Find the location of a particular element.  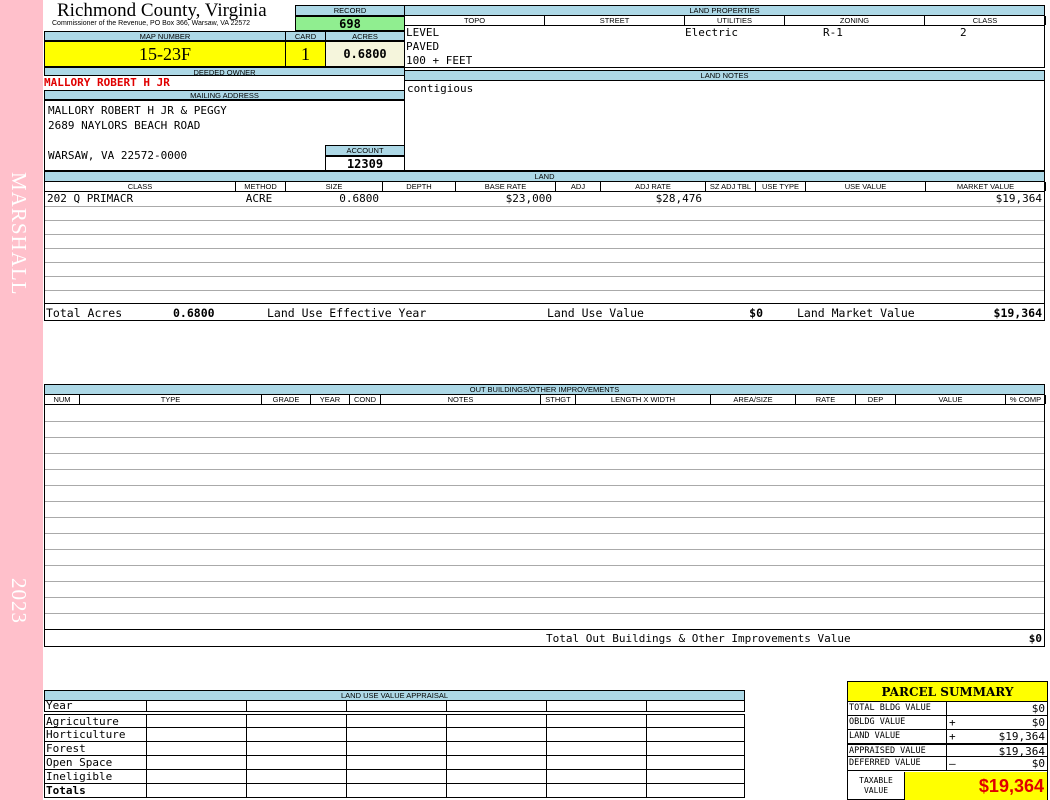

taxable-value: $19,364 is located at coordinates (975, 786).